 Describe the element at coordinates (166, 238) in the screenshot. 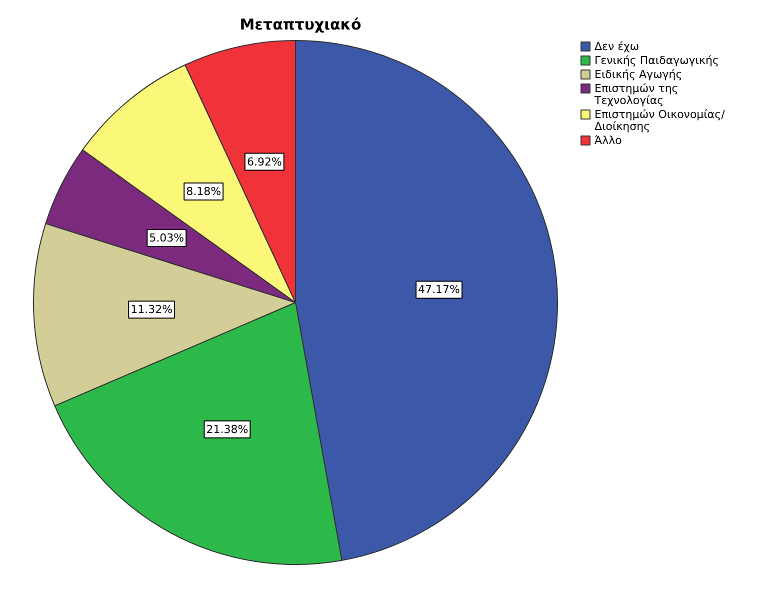

I see `data-label: 5.03%` at that location.